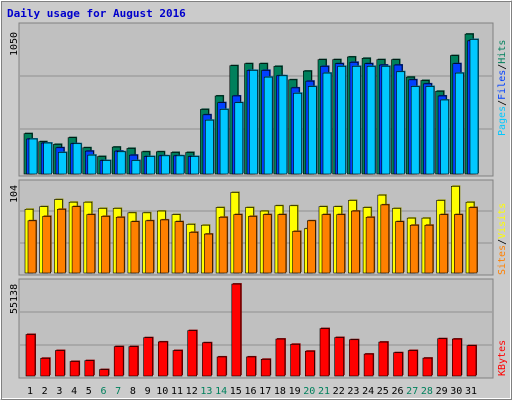 The width and height of the screenshot is (512, 400). Describe the element at coordinates (148, 391) in the screenshot. I see `x-tick-label: 9` at that location.